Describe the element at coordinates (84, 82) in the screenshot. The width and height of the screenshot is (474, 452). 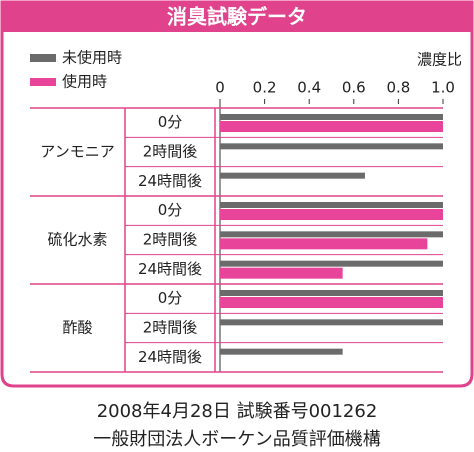
I see `legend-label: 使用時` at that location.